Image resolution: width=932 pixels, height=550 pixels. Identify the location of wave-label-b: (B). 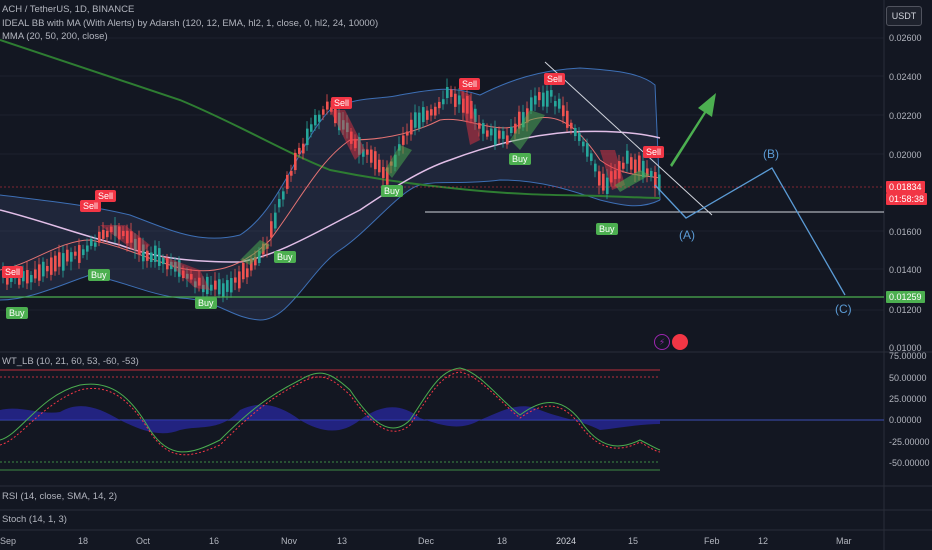
(771, 154).